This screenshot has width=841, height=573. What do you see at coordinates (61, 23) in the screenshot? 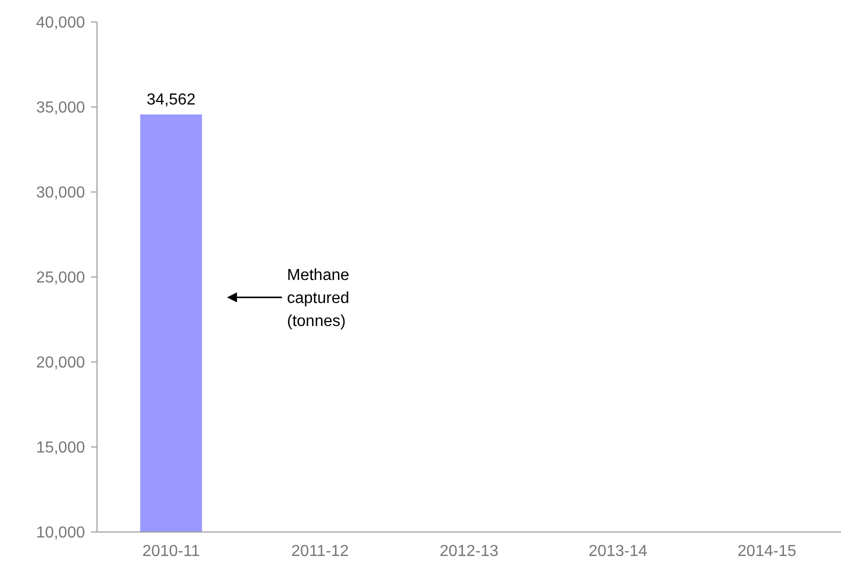
I see `y-tick-label: 40,000` at bounding box center [61, 23].